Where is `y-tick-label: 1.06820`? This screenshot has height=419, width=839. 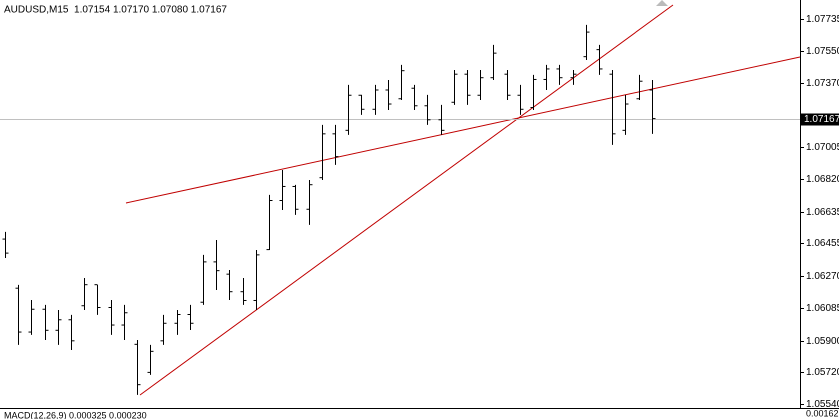 y-tick-label: 1.06820 is located at coordinates (822, 179).